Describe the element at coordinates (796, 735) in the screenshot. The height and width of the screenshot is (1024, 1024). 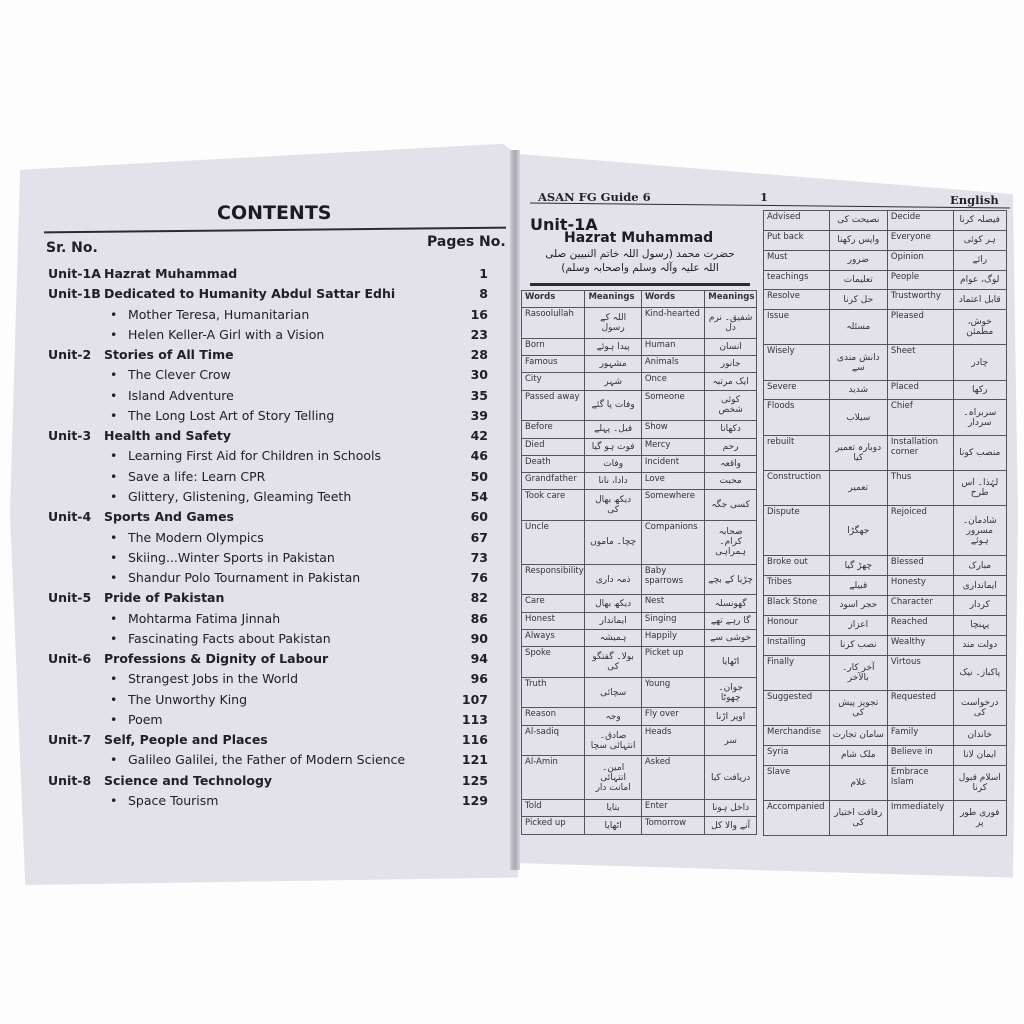
I see `word-cell: Merchandise` at that location.